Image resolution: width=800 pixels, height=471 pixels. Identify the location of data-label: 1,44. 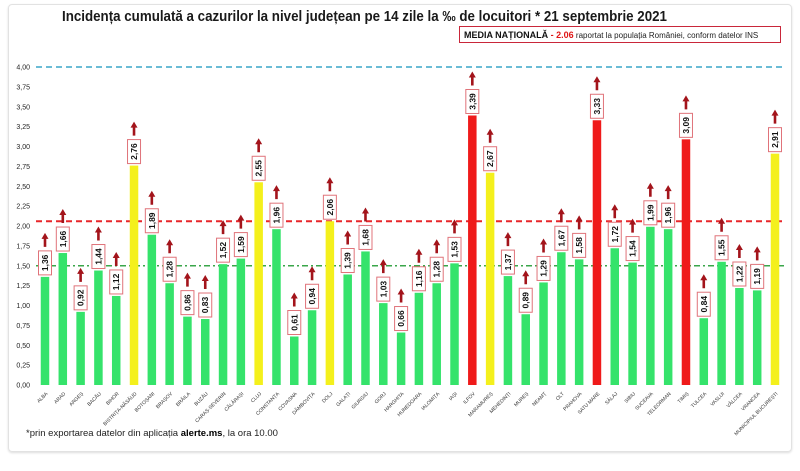
(98, 257).